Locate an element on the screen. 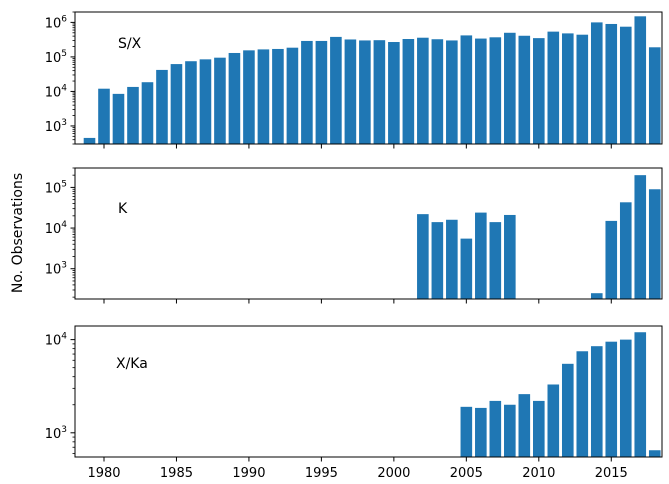 This screenshot has width=669, height=484. panel-label: K is located at coordinates (123, 209).